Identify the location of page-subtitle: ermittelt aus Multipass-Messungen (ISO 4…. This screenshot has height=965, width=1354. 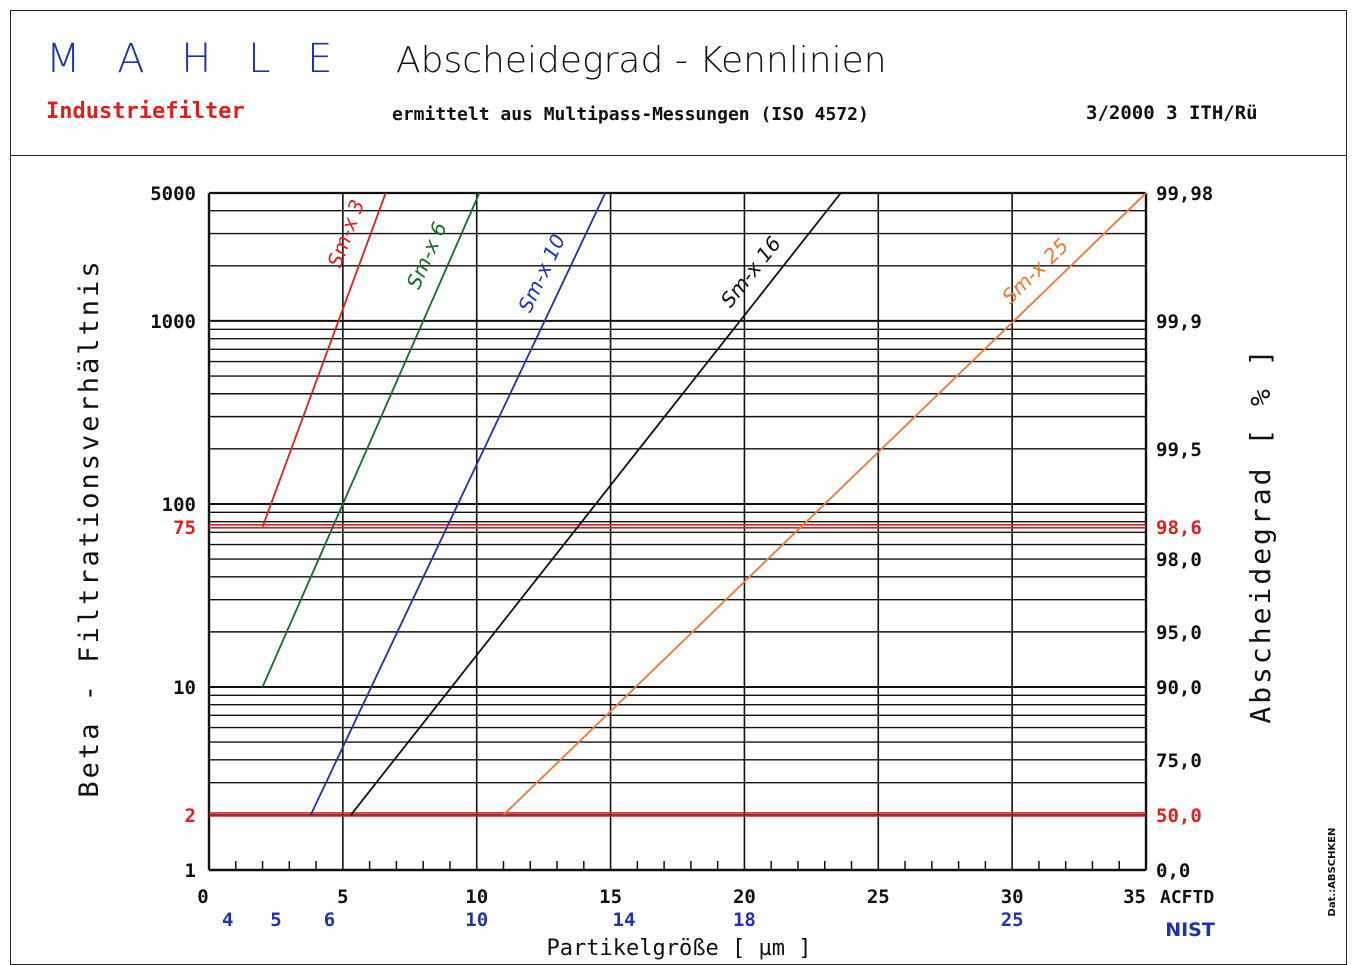
(630, 114).